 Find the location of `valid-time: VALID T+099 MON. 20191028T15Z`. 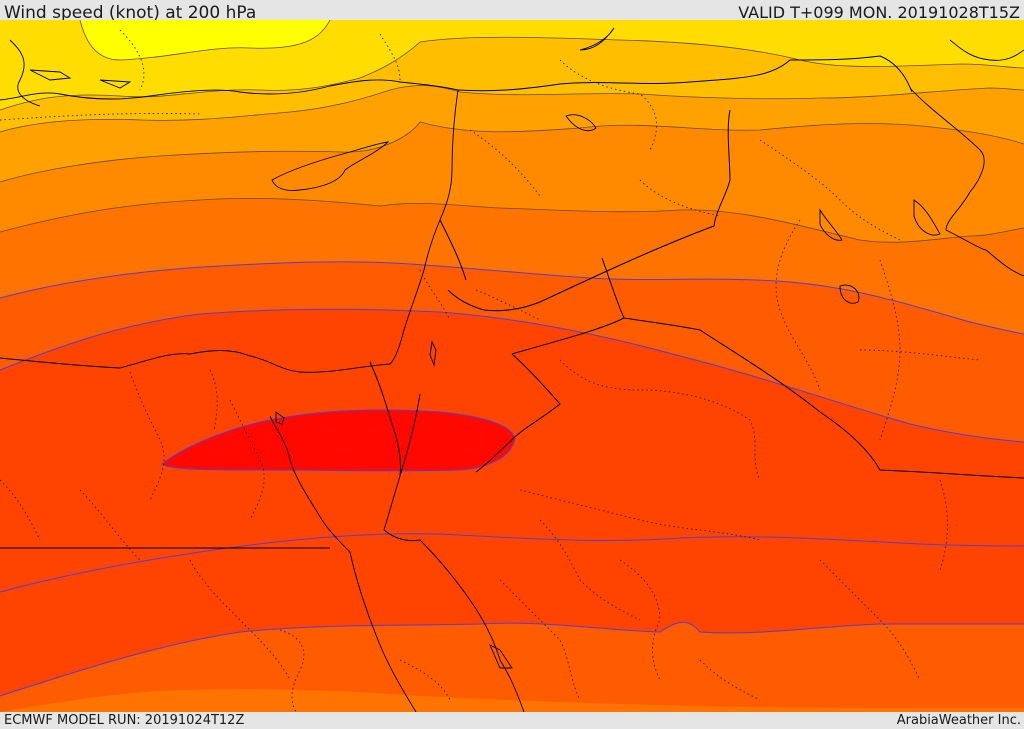

valid-time: VALID T+099 MON. 20191028T15Z is located at coordinates (879, 12).